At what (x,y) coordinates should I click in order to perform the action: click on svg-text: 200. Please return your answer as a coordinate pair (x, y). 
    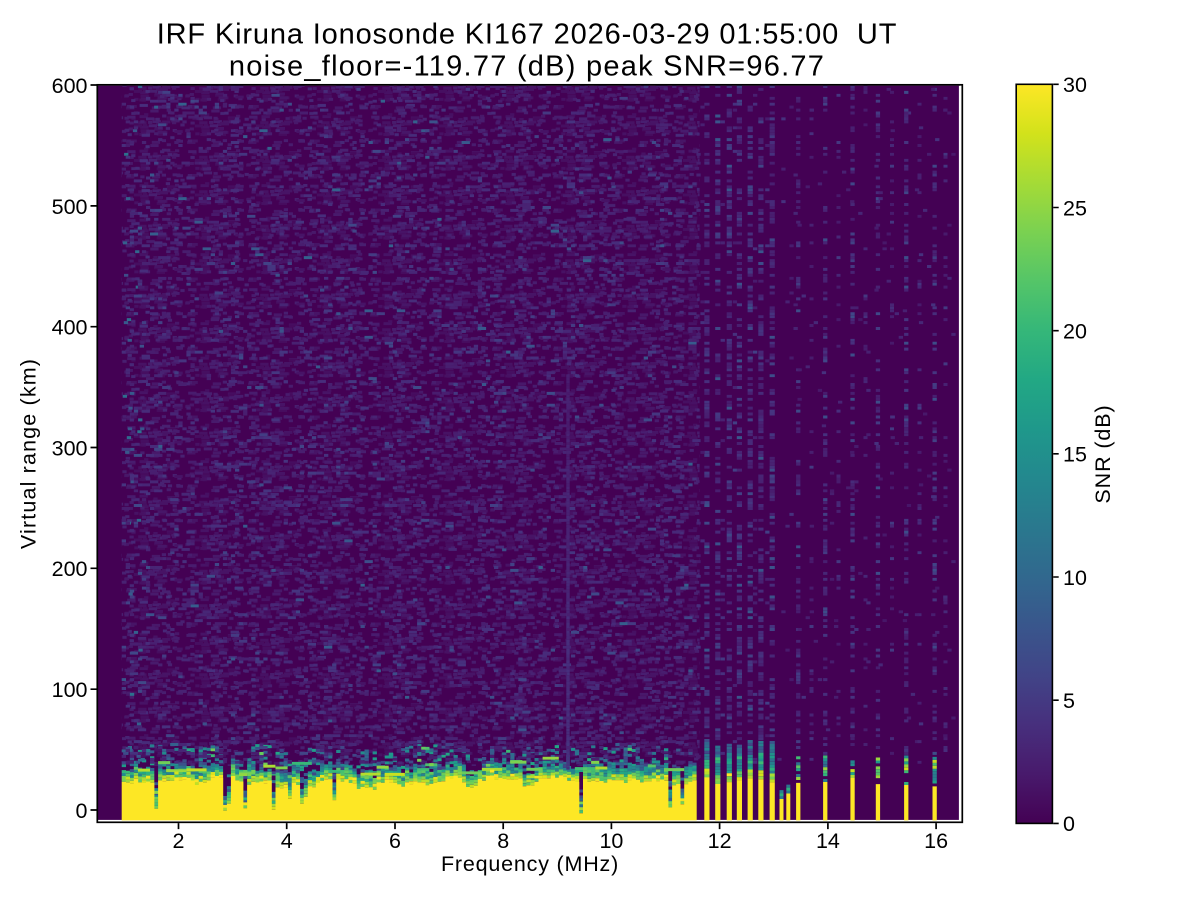
    Looking at the image, I should click on (70, 569).